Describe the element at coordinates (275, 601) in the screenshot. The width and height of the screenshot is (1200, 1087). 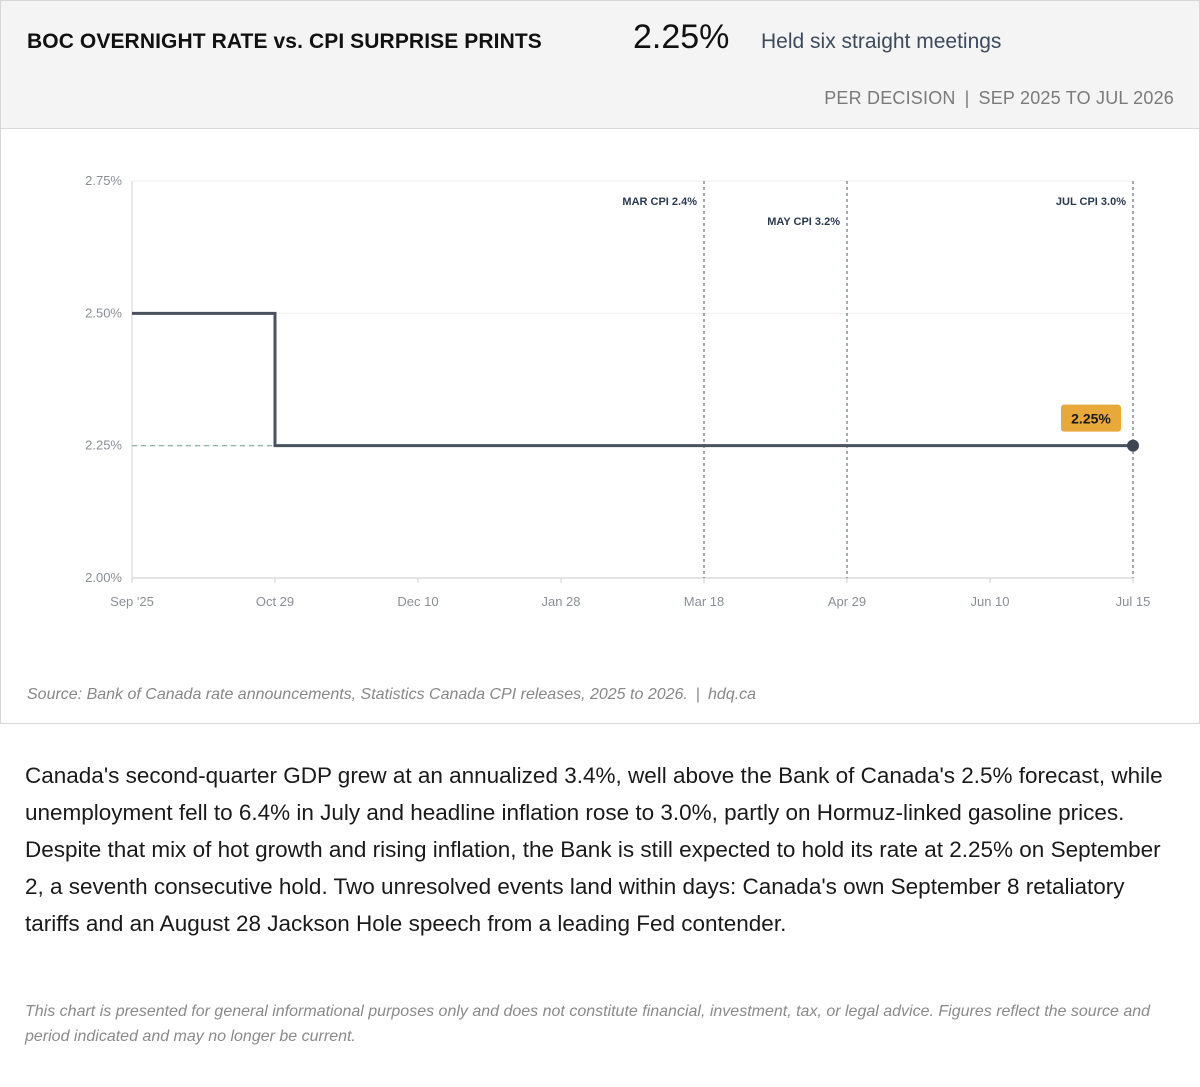
I see `x-tick-label: Oct 29` at that location.